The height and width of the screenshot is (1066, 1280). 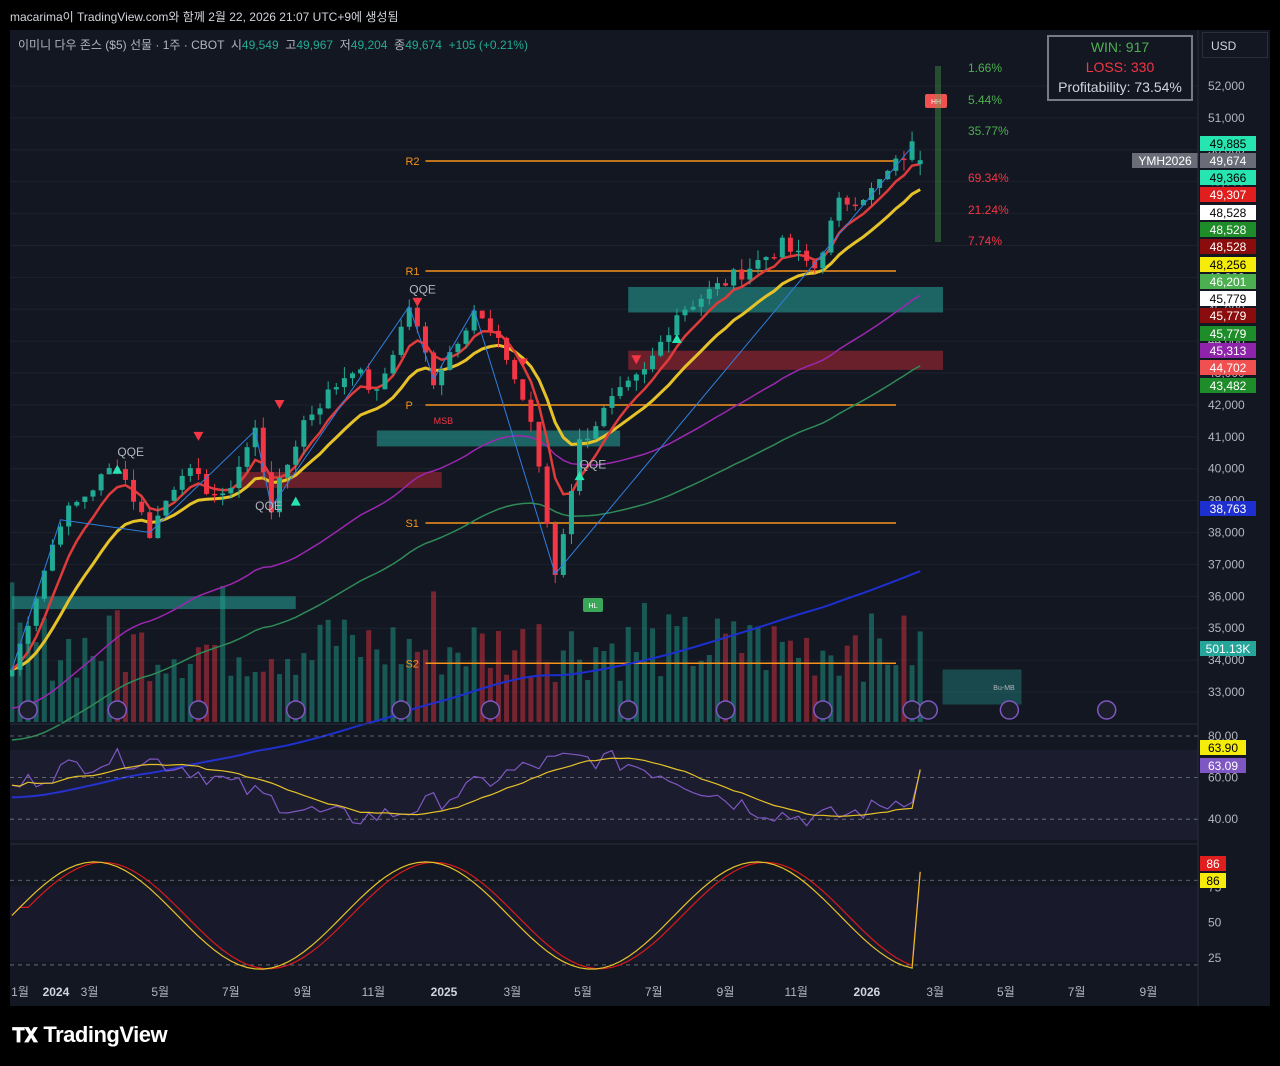 What do you see at coordinates (153, 603) in the screenshot?
I see `price-zone` at bounding box center [153, 603].